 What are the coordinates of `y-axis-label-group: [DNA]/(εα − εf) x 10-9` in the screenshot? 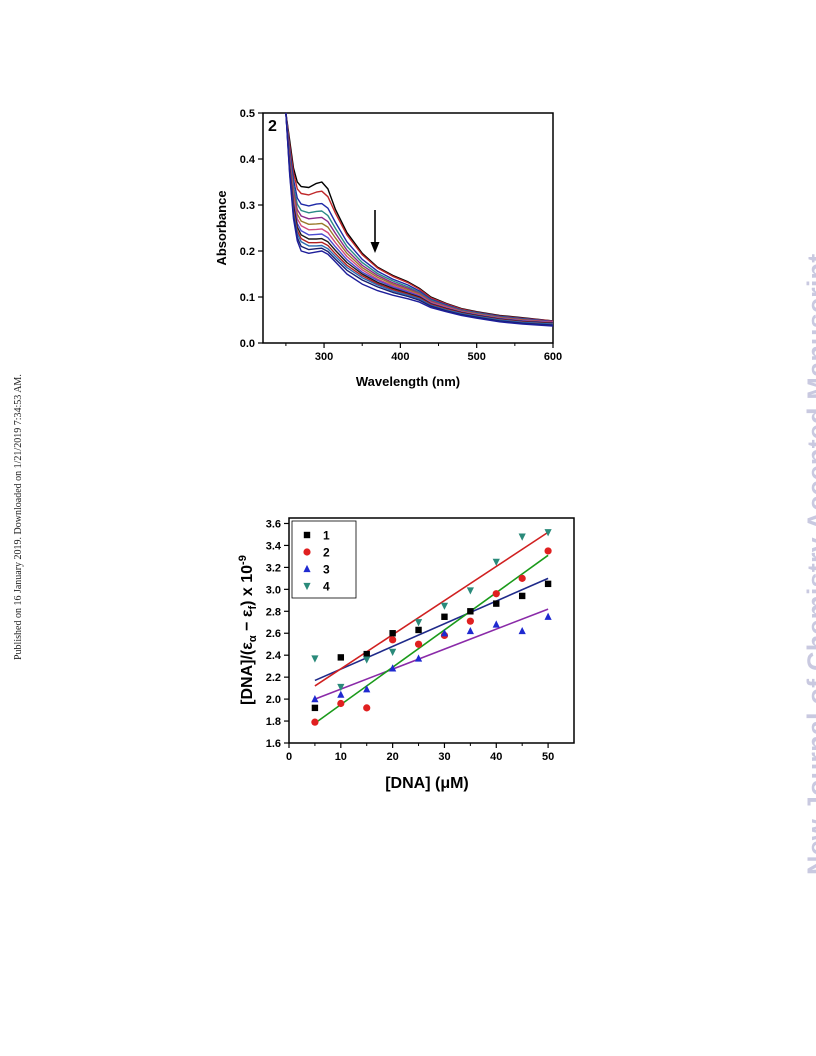 It's located at (248, 630).